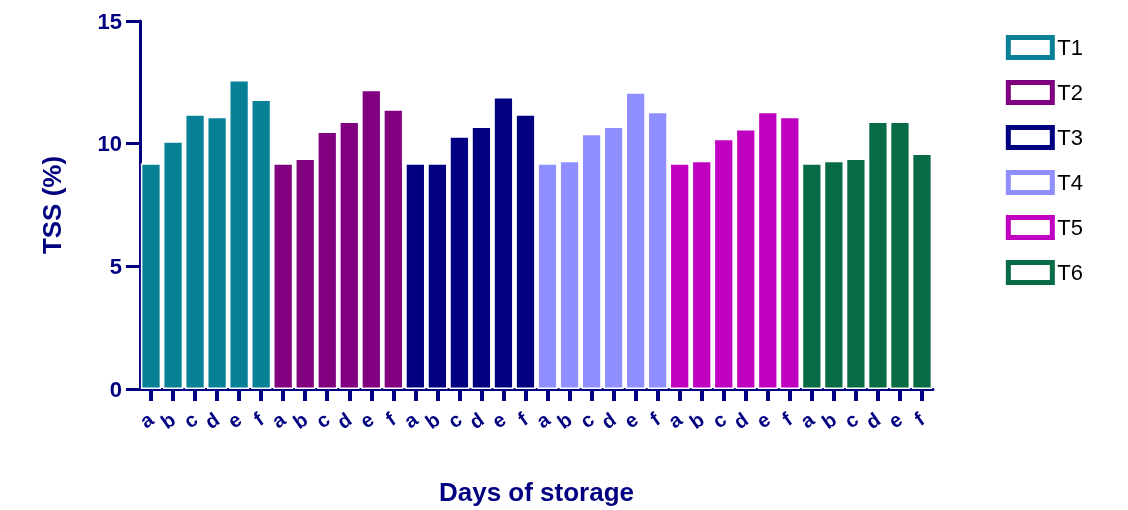 The width and height of the screenshot is (1128, 510). Describe the element at coordinates (1070, 137) in the screenshot. I see `legend-label: T3` at that location.